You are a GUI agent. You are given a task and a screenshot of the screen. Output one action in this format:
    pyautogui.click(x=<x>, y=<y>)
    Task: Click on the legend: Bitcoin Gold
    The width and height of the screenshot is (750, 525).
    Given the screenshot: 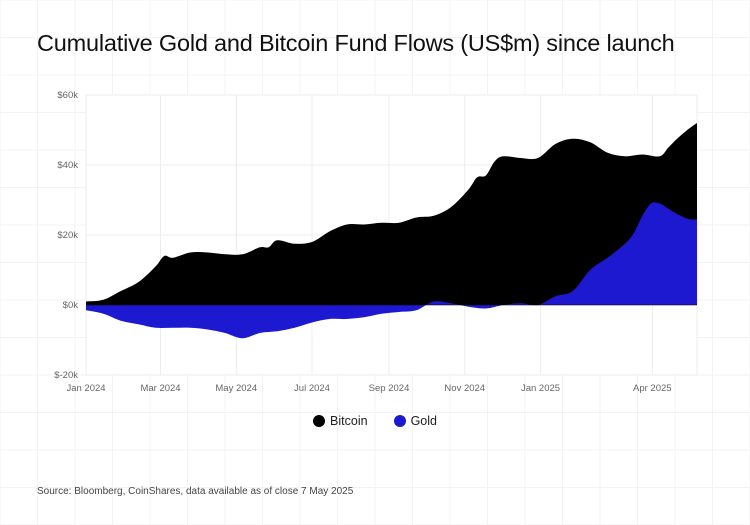 What is the action you would take?
    pyautogui.click(x=375, y=421)
    